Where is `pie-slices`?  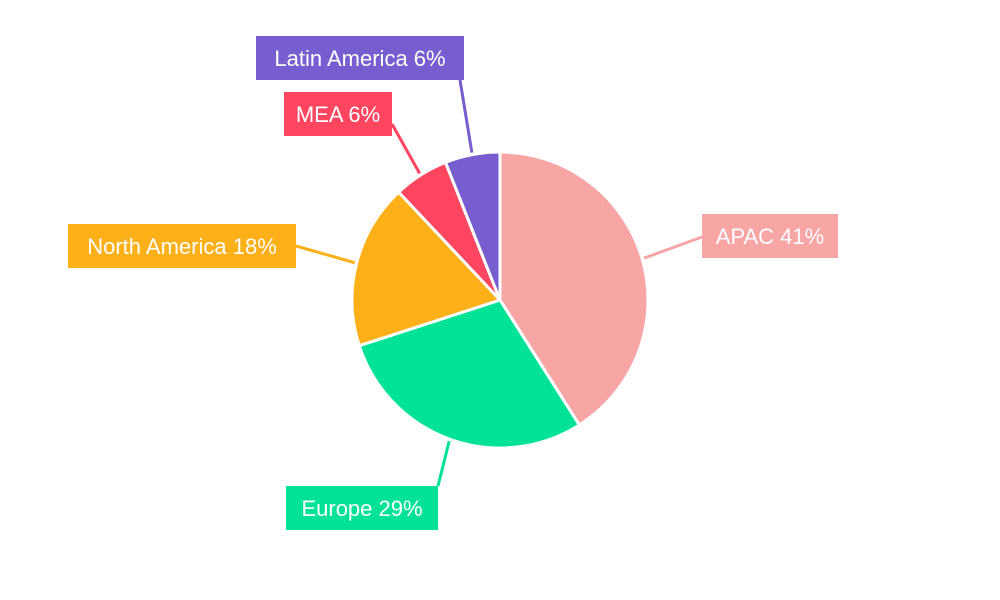 pie-slices is located at coordinates (500, 300).